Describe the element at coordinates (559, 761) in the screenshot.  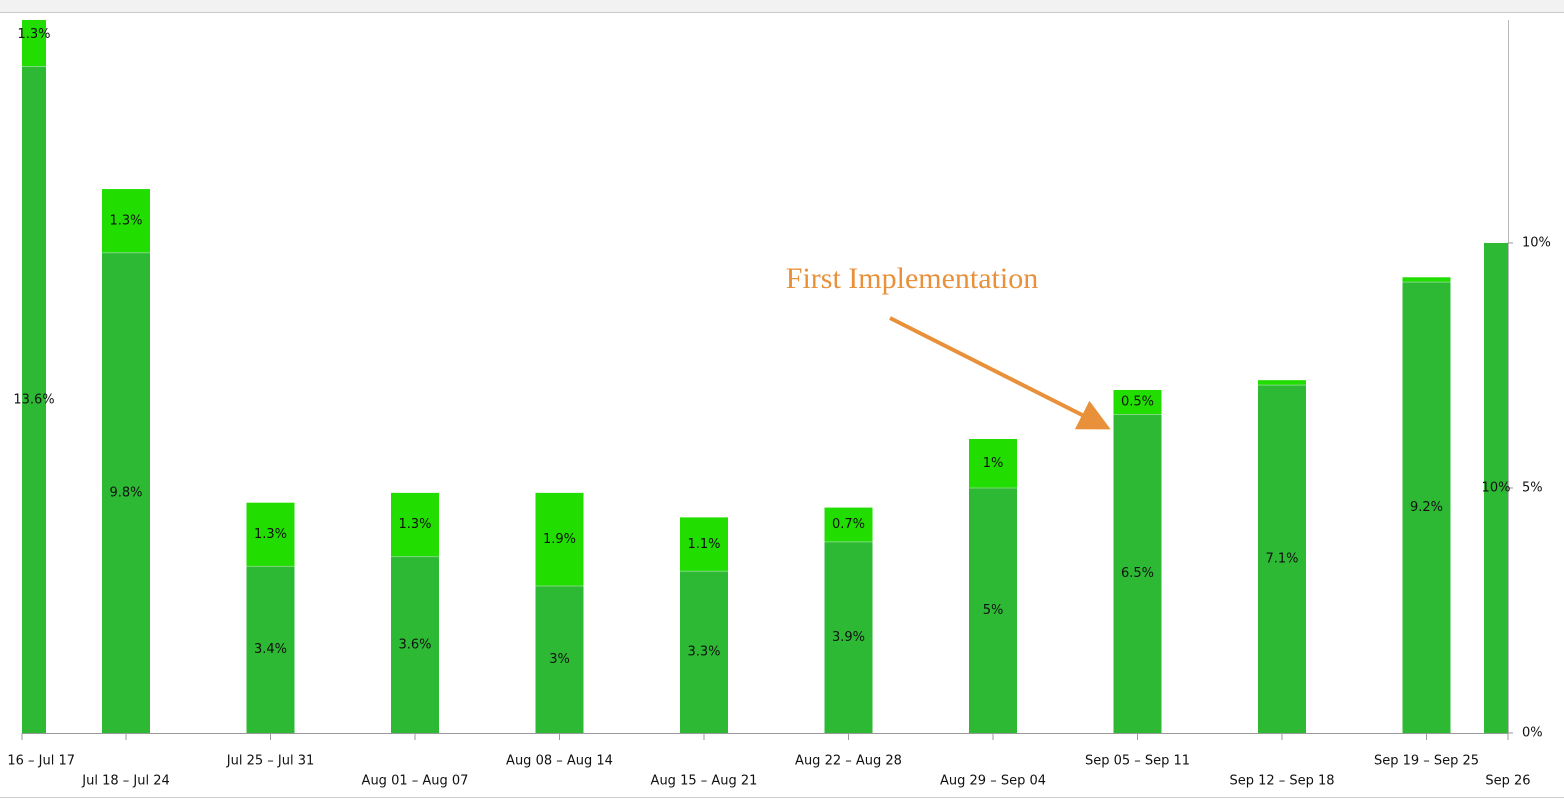
I see `x-tick-label: Aug 08 – Aug 14` at that location.